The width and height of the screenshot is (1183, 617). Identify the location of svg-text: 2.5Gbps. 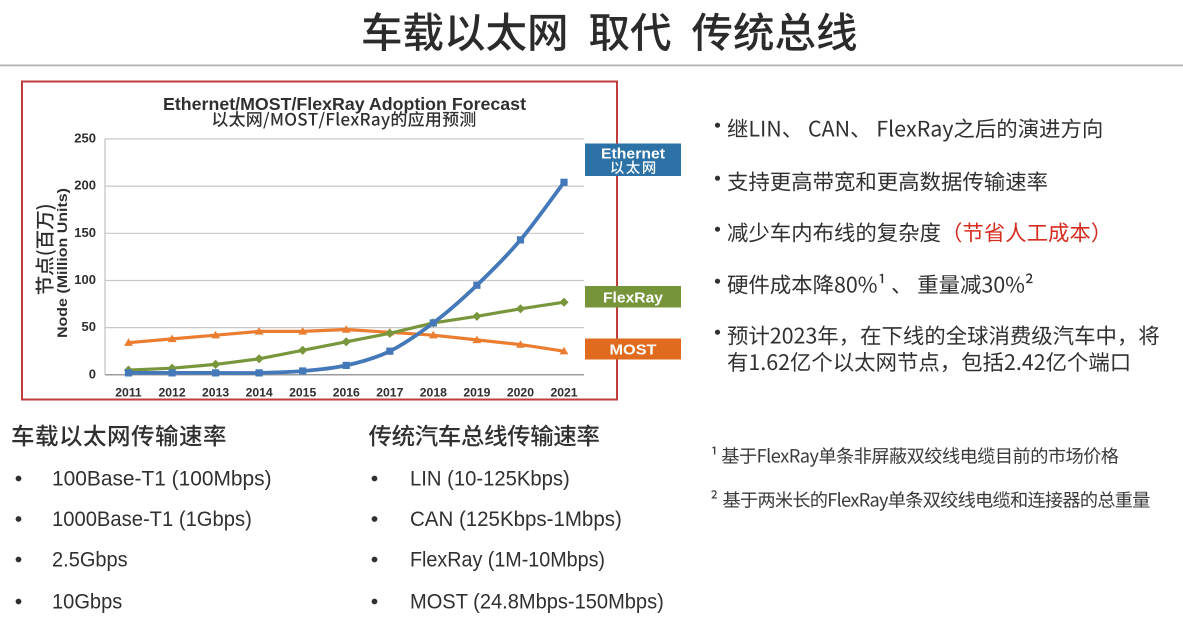
(90, 560).